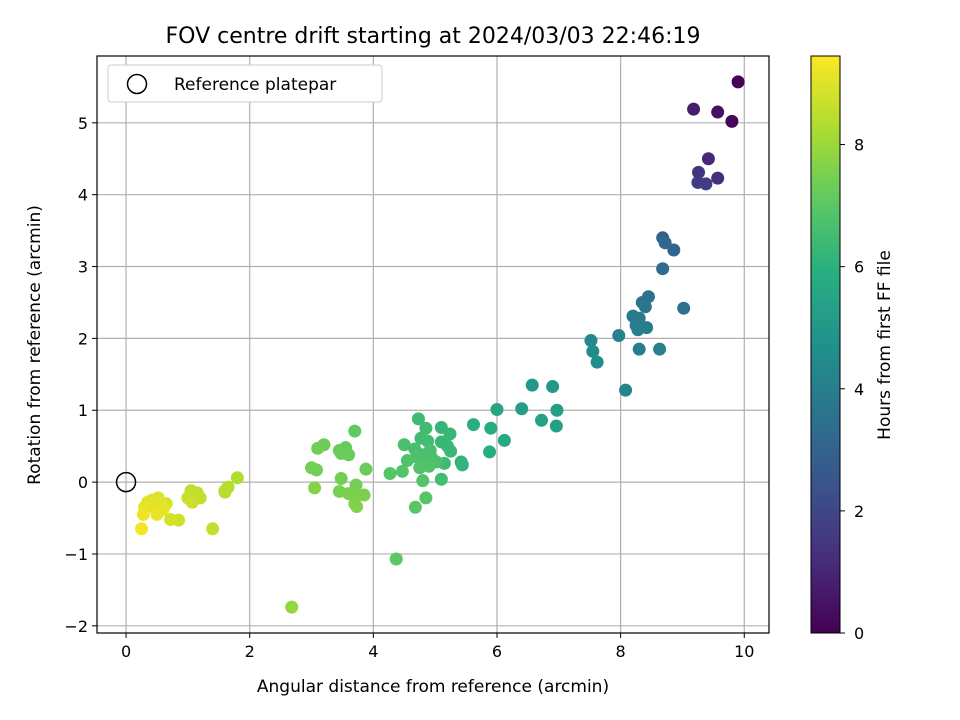 The width and height of the screenshot is (960, 720). What do you see at coordinates (433, 687) in the screenshot?
I see `x-axis-label: Angular distance from reference (arcmin)` at bounding box center [433, 687].